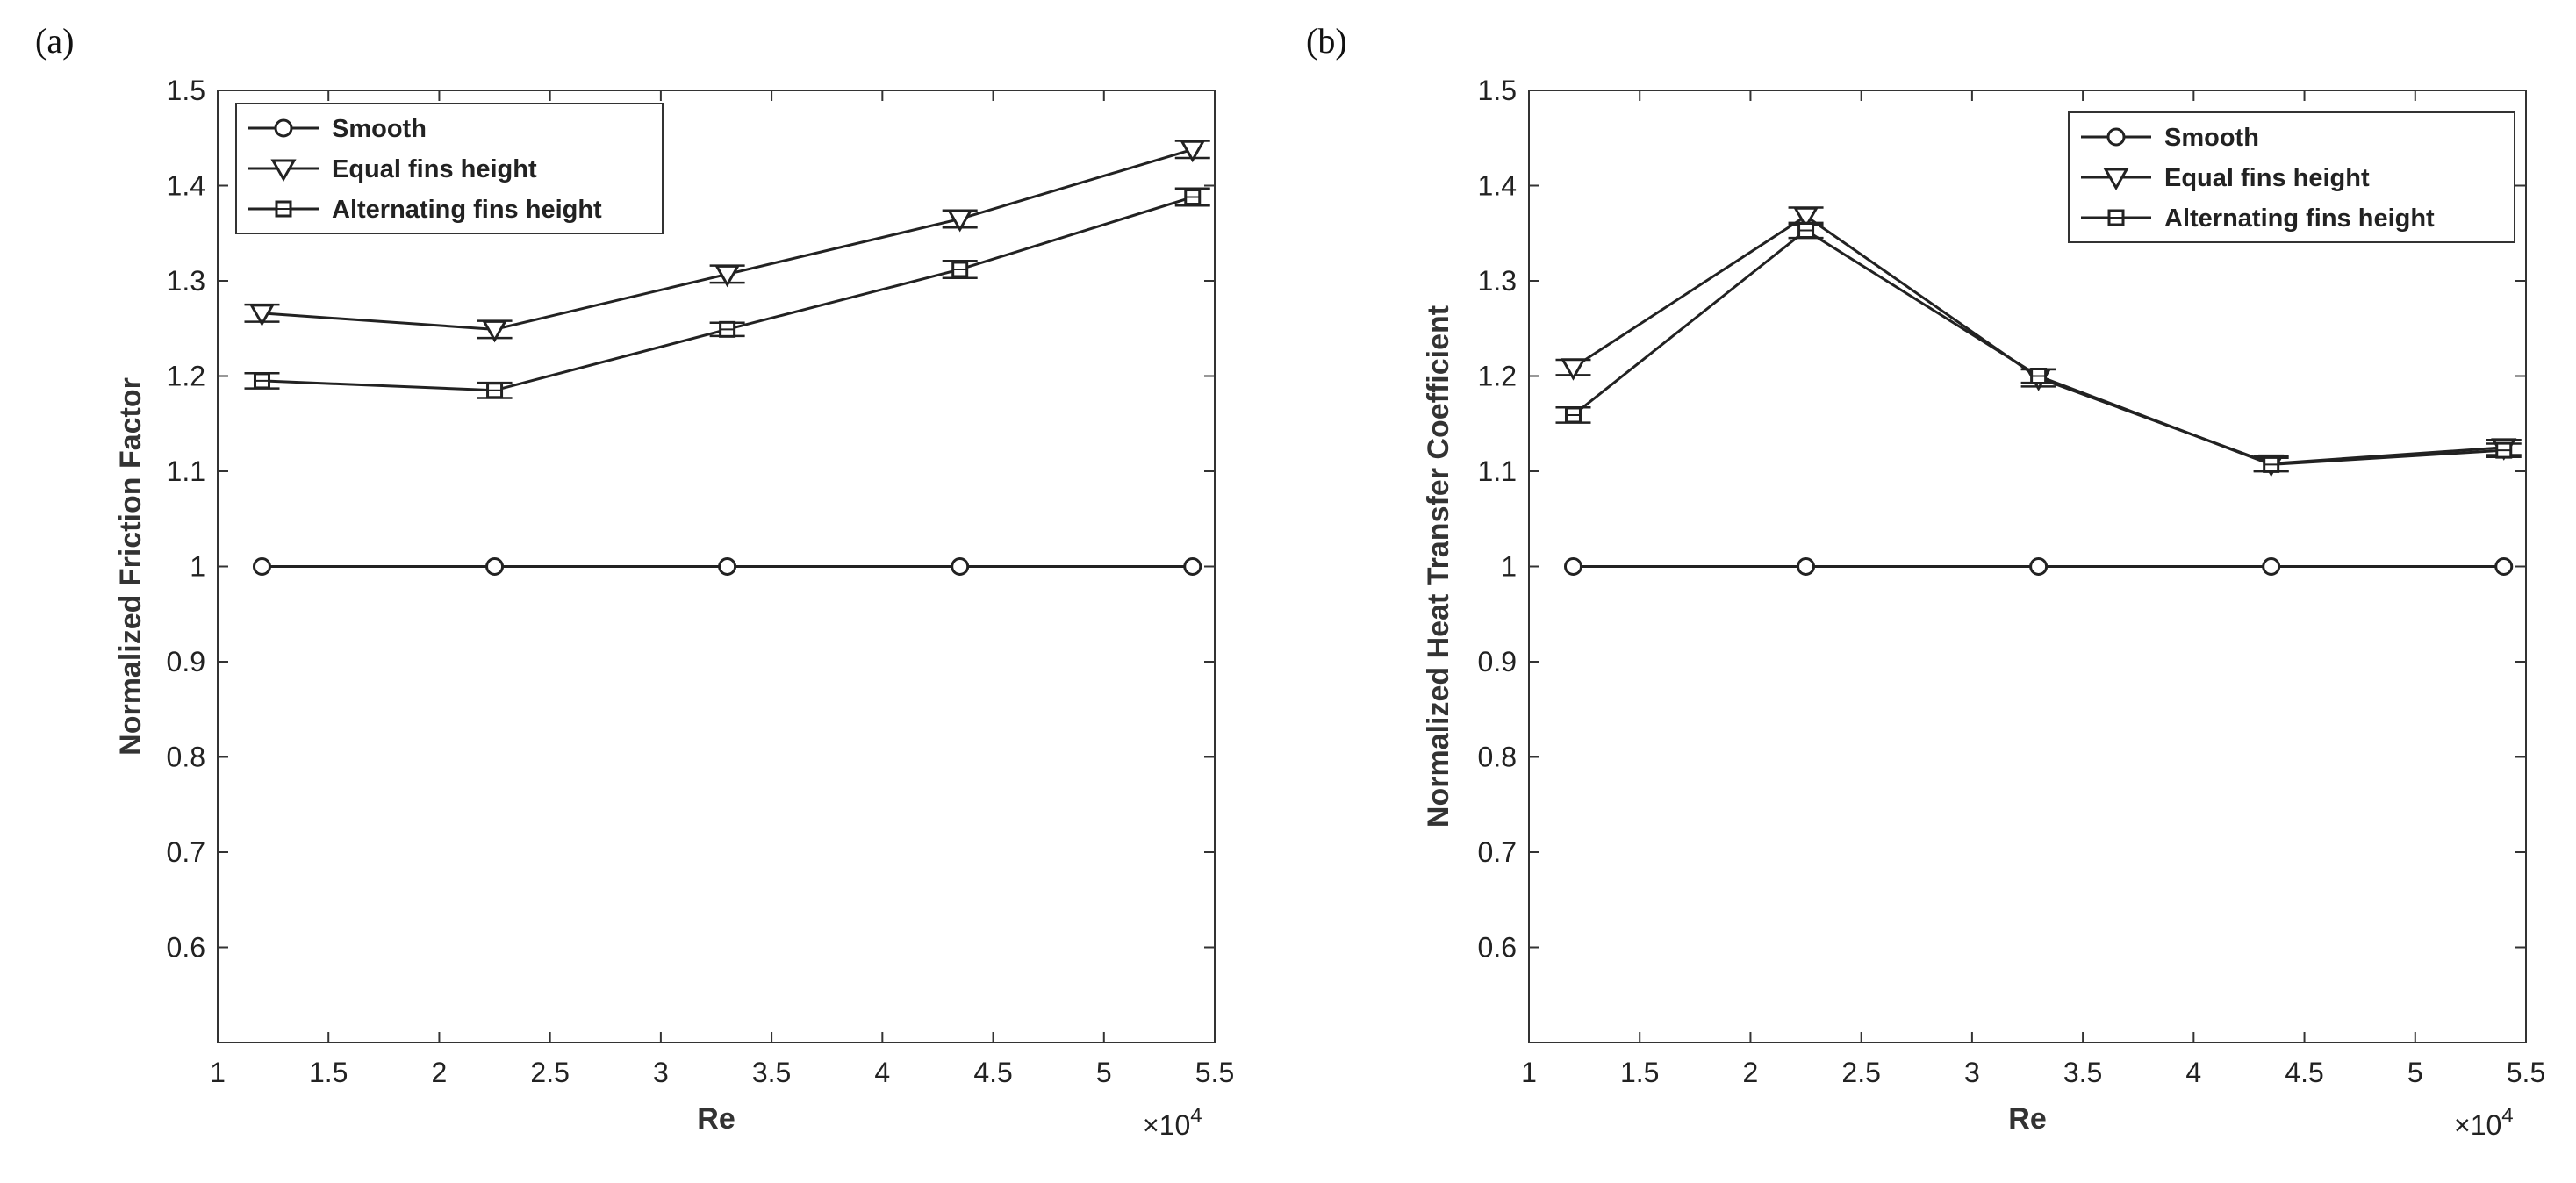 Image resolution: width=2576 pixels, height=1183 pixels. What do you see at coordinates (130, 566) in the screenshot?
I see `y-axis-label: Normalized Friction Factor` at bounding box center [130, 566].